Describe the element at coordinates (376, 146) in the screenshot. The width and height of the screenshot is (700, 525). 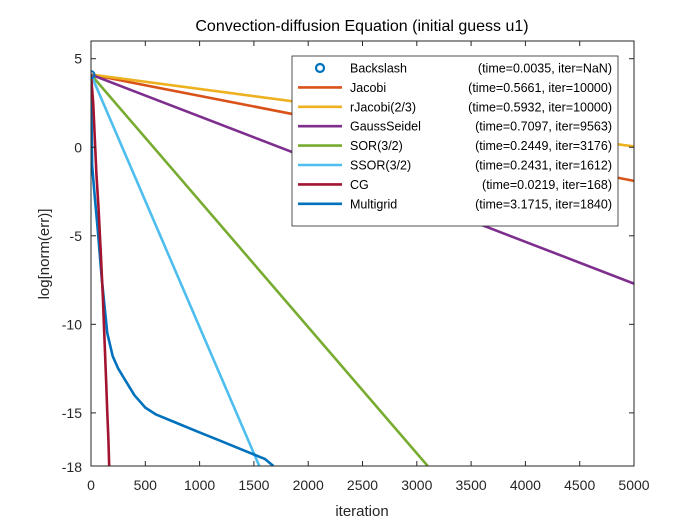
I see `legend-label-sor-3-2: SOR(3/2)` at that location.